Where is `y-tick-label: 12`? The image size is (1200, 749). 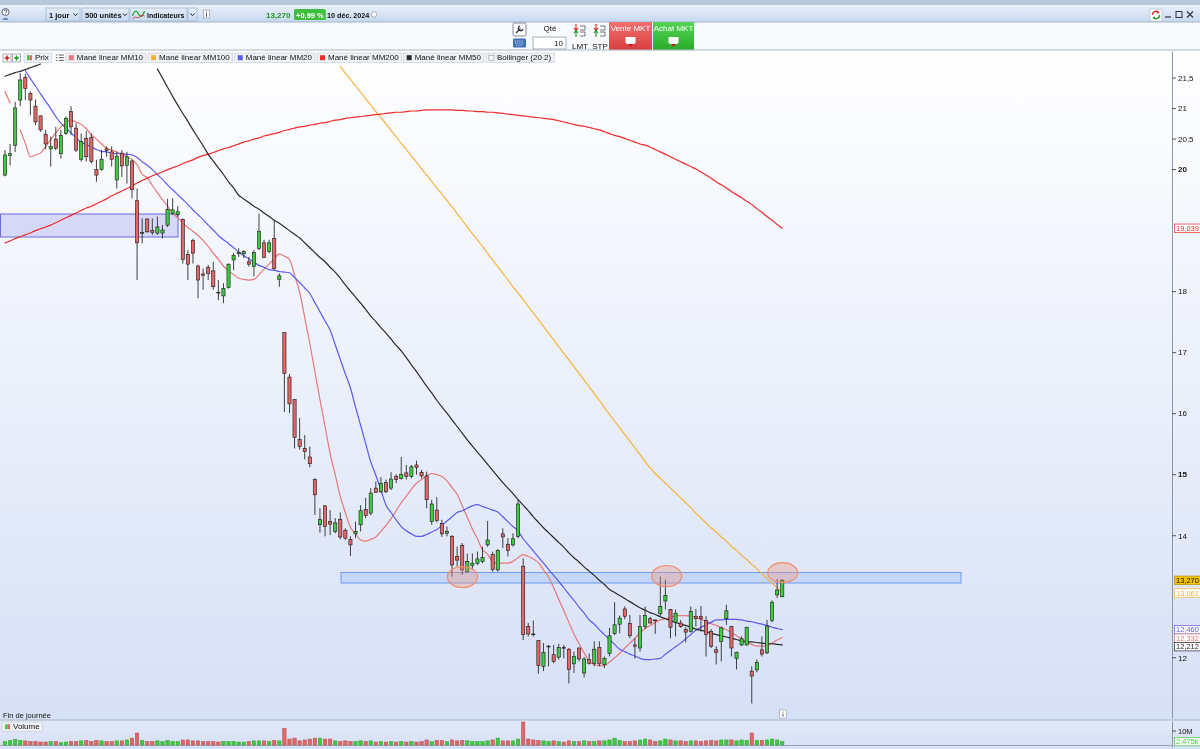
y-tick-label: 12 is located at coordinates (1183, 658).